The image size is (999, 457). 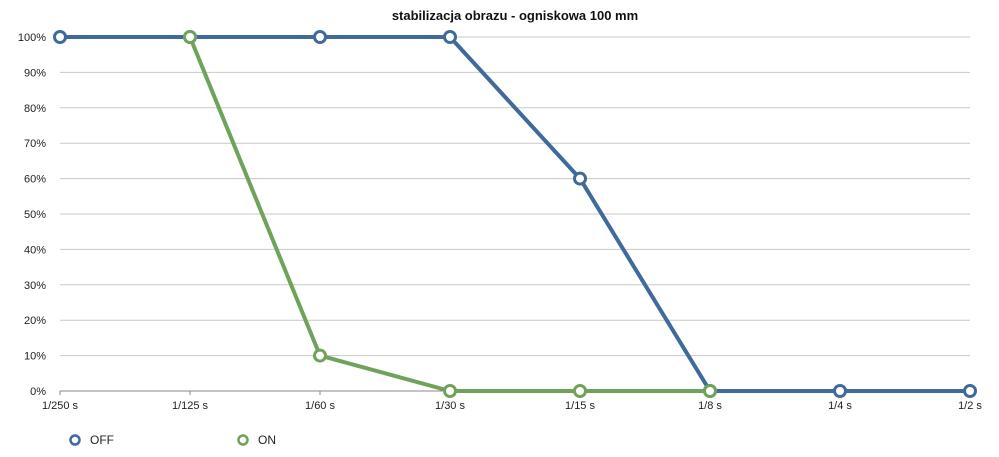 I want to click on y-tick-label: 0%, so click(x=38, y=392).